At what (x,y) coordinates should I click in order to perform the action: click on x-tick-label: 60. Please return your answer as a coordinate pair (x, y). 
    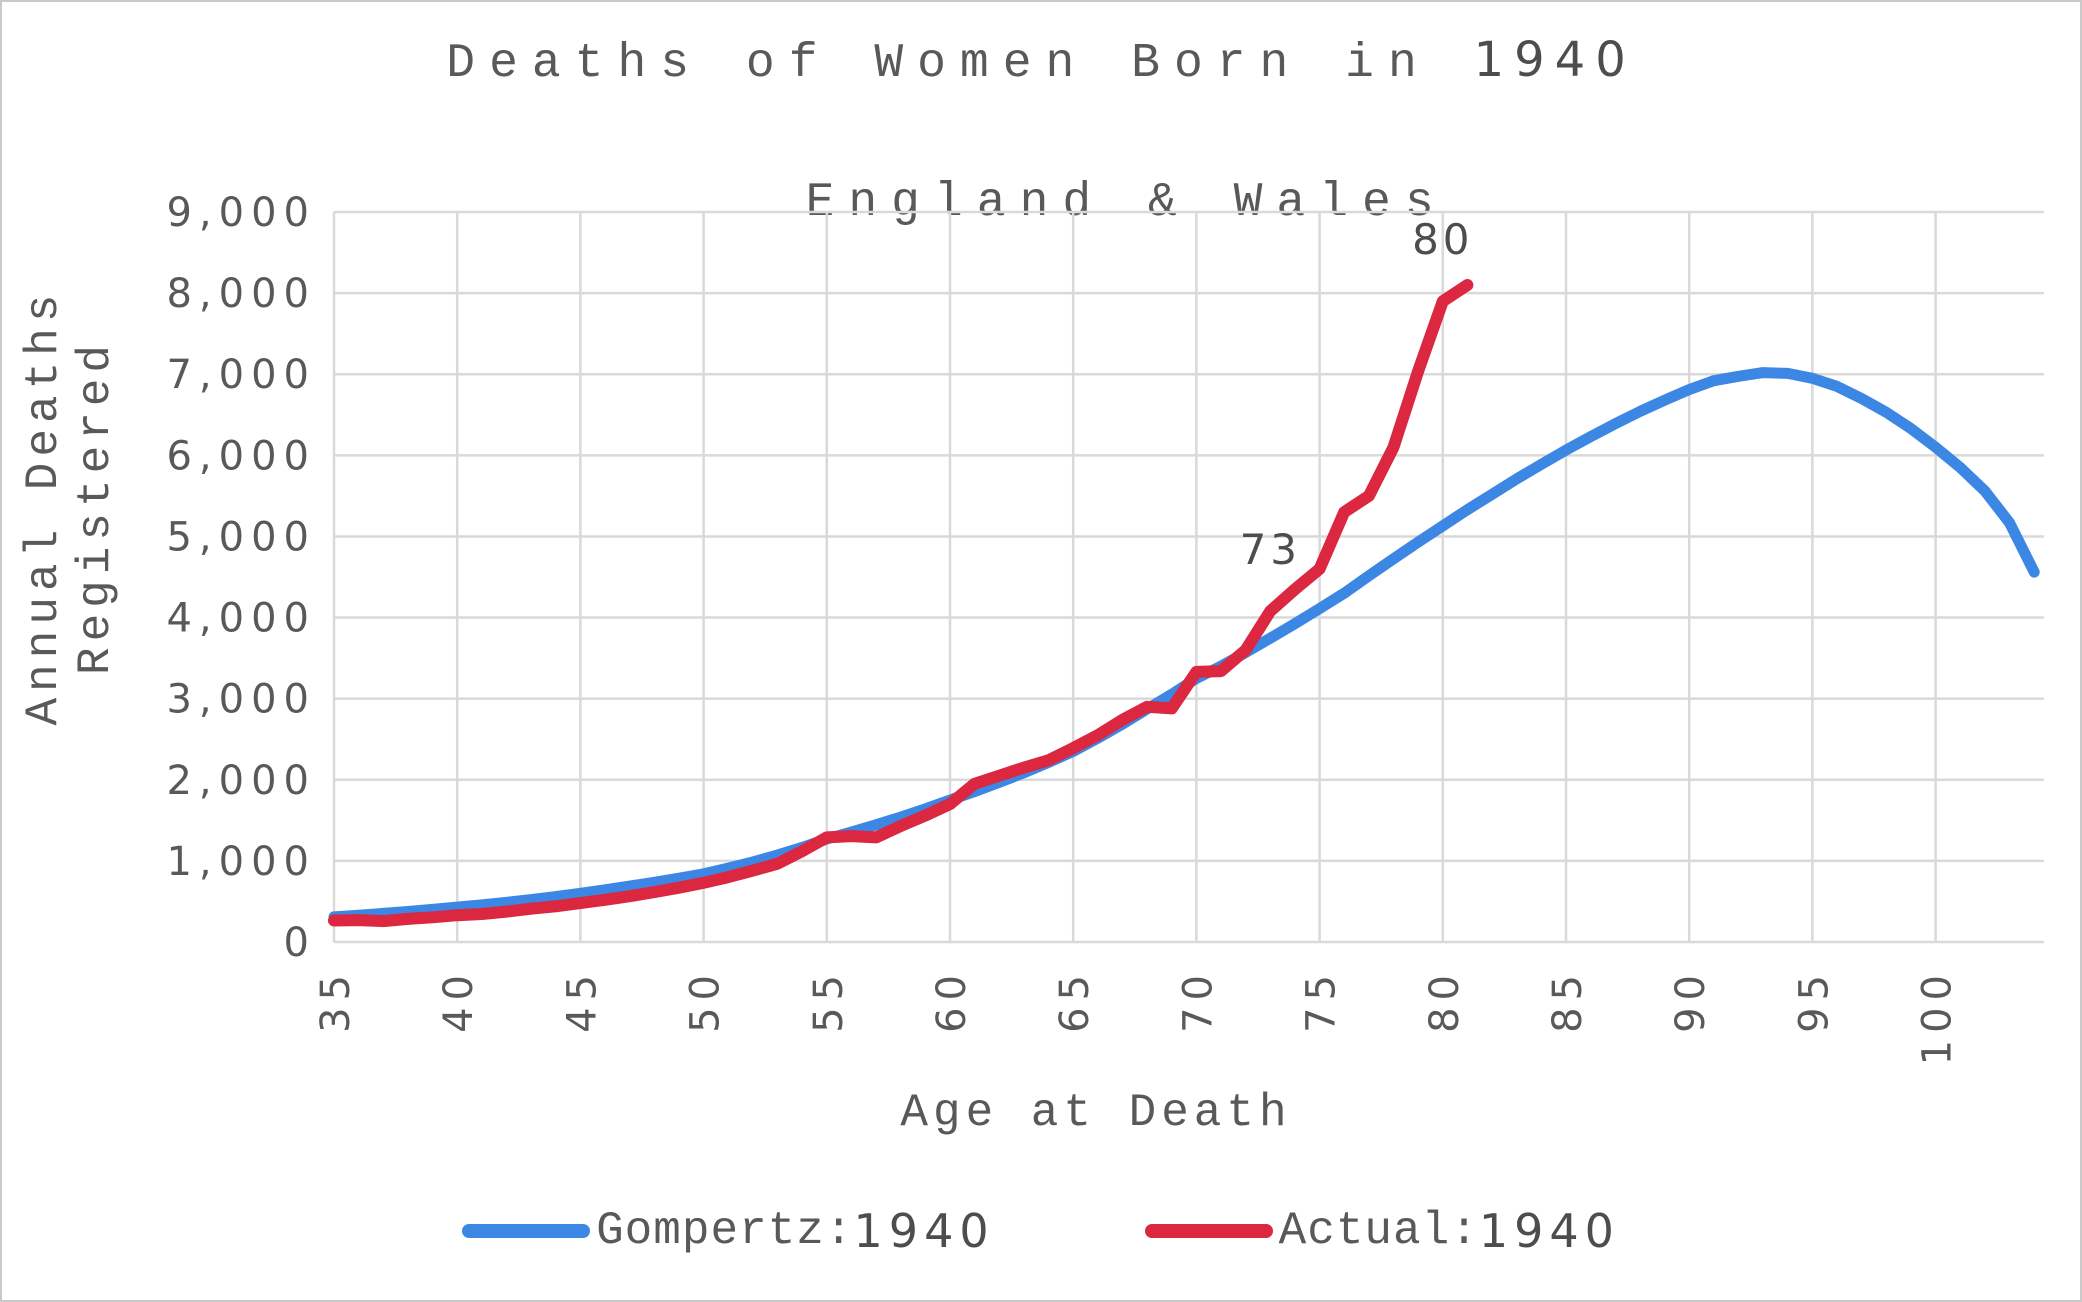
    Looking at the image, I should click on (952, 1000).